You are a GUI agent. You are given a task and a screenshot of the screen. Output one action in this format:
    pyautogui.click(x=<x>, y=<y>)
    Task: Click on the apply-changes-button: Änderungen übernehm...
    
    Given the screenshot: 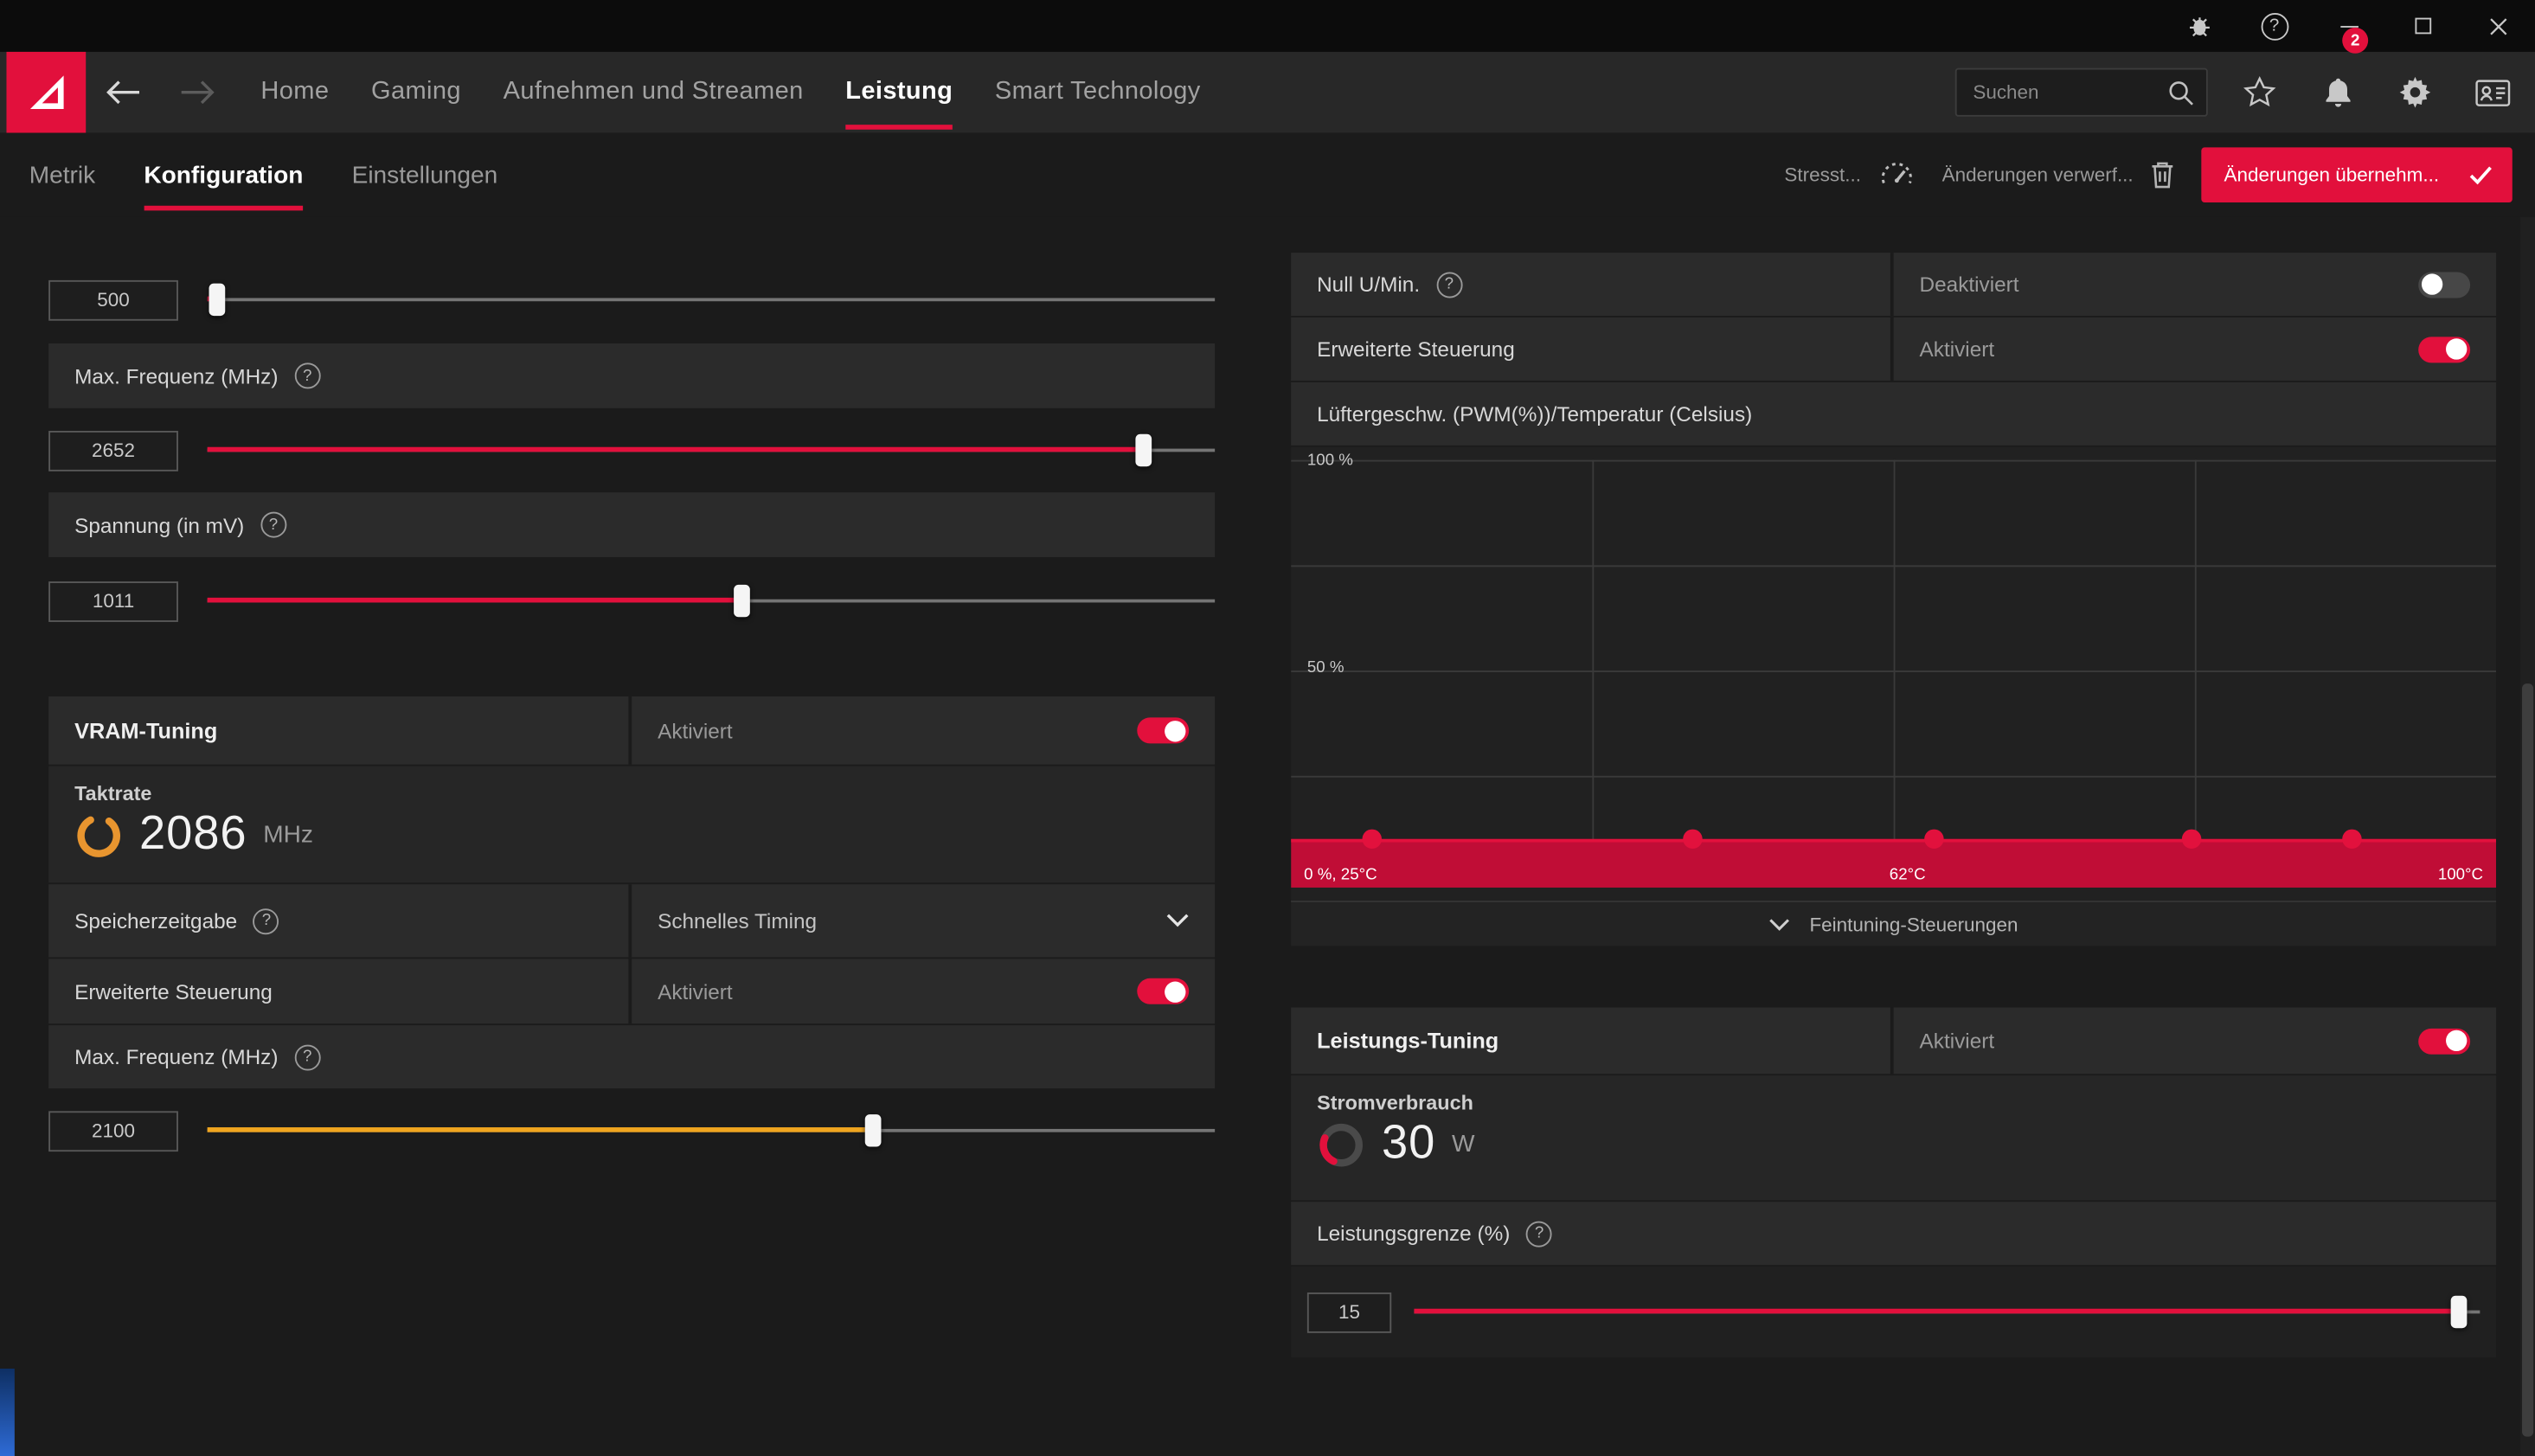 What is the action you would take?
    pyautogui.click(x=2357, y=175)
    